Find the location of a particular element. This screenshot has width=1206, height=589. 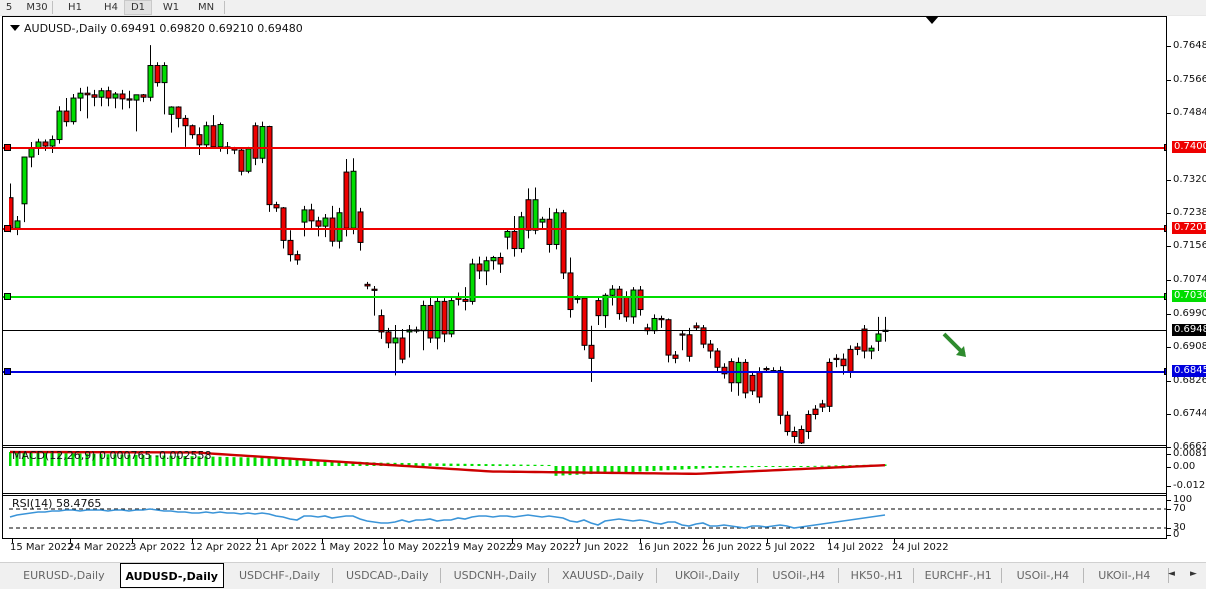

timeframe-m30: M30 is located at coordinates (37, 7).